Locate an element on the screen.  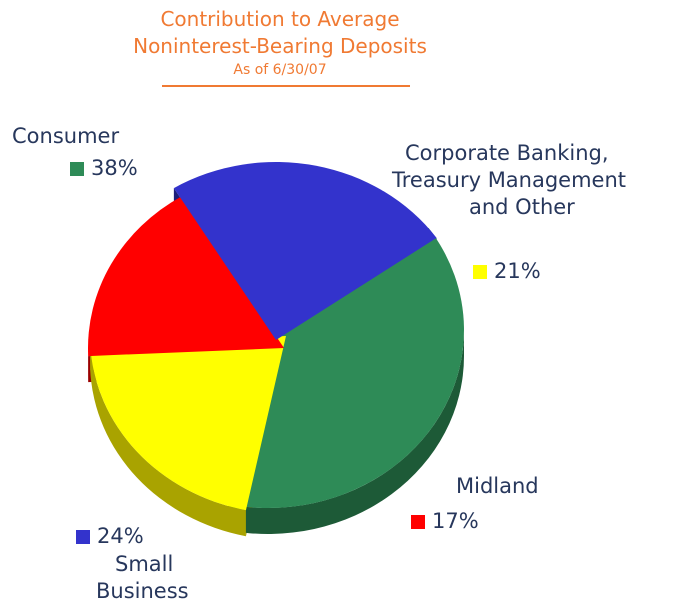
small-business-label-line-2: Business is located at coordinates (142, 591).